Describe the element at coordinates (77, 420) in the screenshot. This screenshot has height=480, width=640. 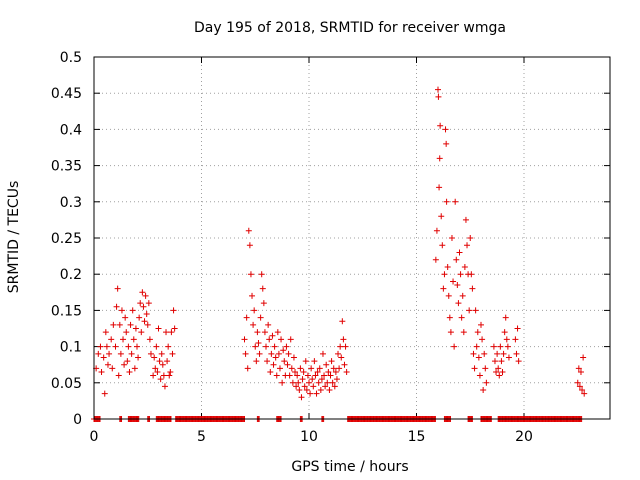
I see `y-tick-label: 0` at that location.